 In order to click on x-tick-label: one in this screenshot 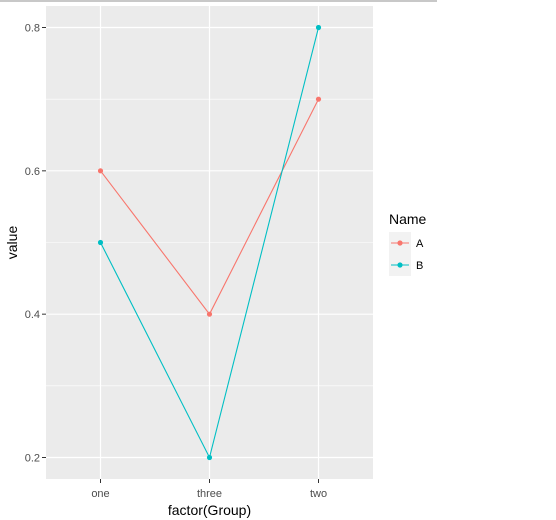, I will do `click(100, 494)`.